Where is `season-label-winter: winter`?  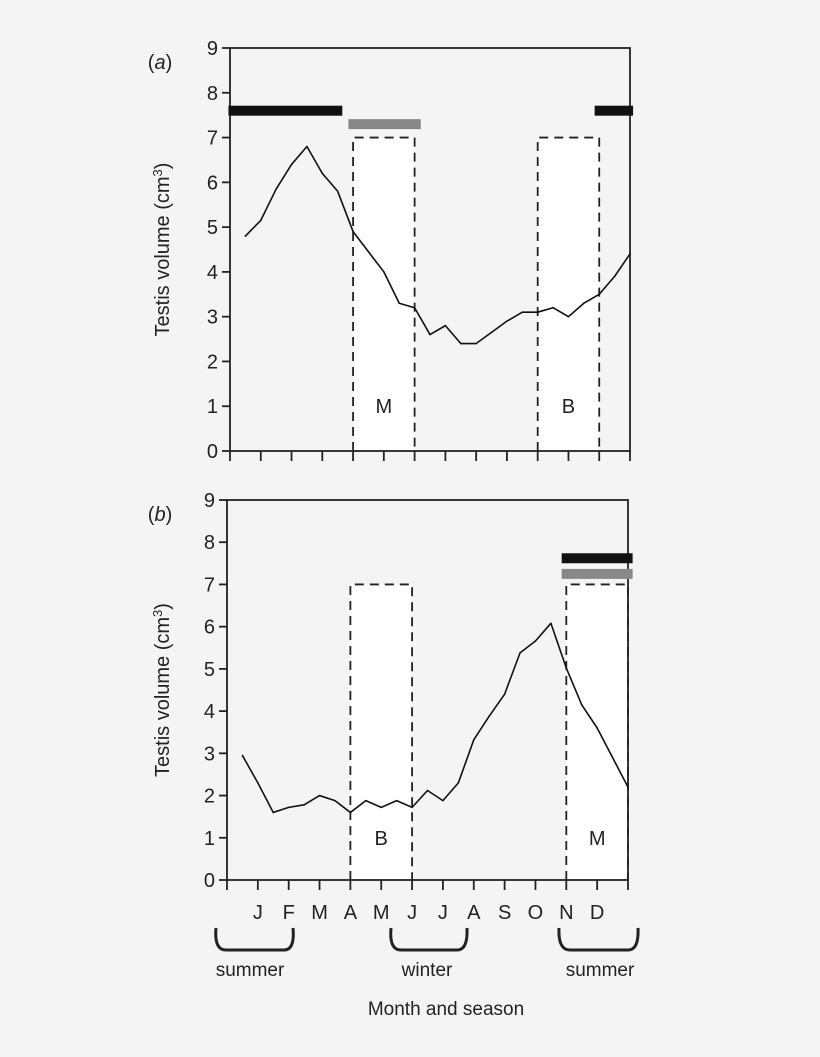
season-label-winter: winter is located at coordinates (427, 970).